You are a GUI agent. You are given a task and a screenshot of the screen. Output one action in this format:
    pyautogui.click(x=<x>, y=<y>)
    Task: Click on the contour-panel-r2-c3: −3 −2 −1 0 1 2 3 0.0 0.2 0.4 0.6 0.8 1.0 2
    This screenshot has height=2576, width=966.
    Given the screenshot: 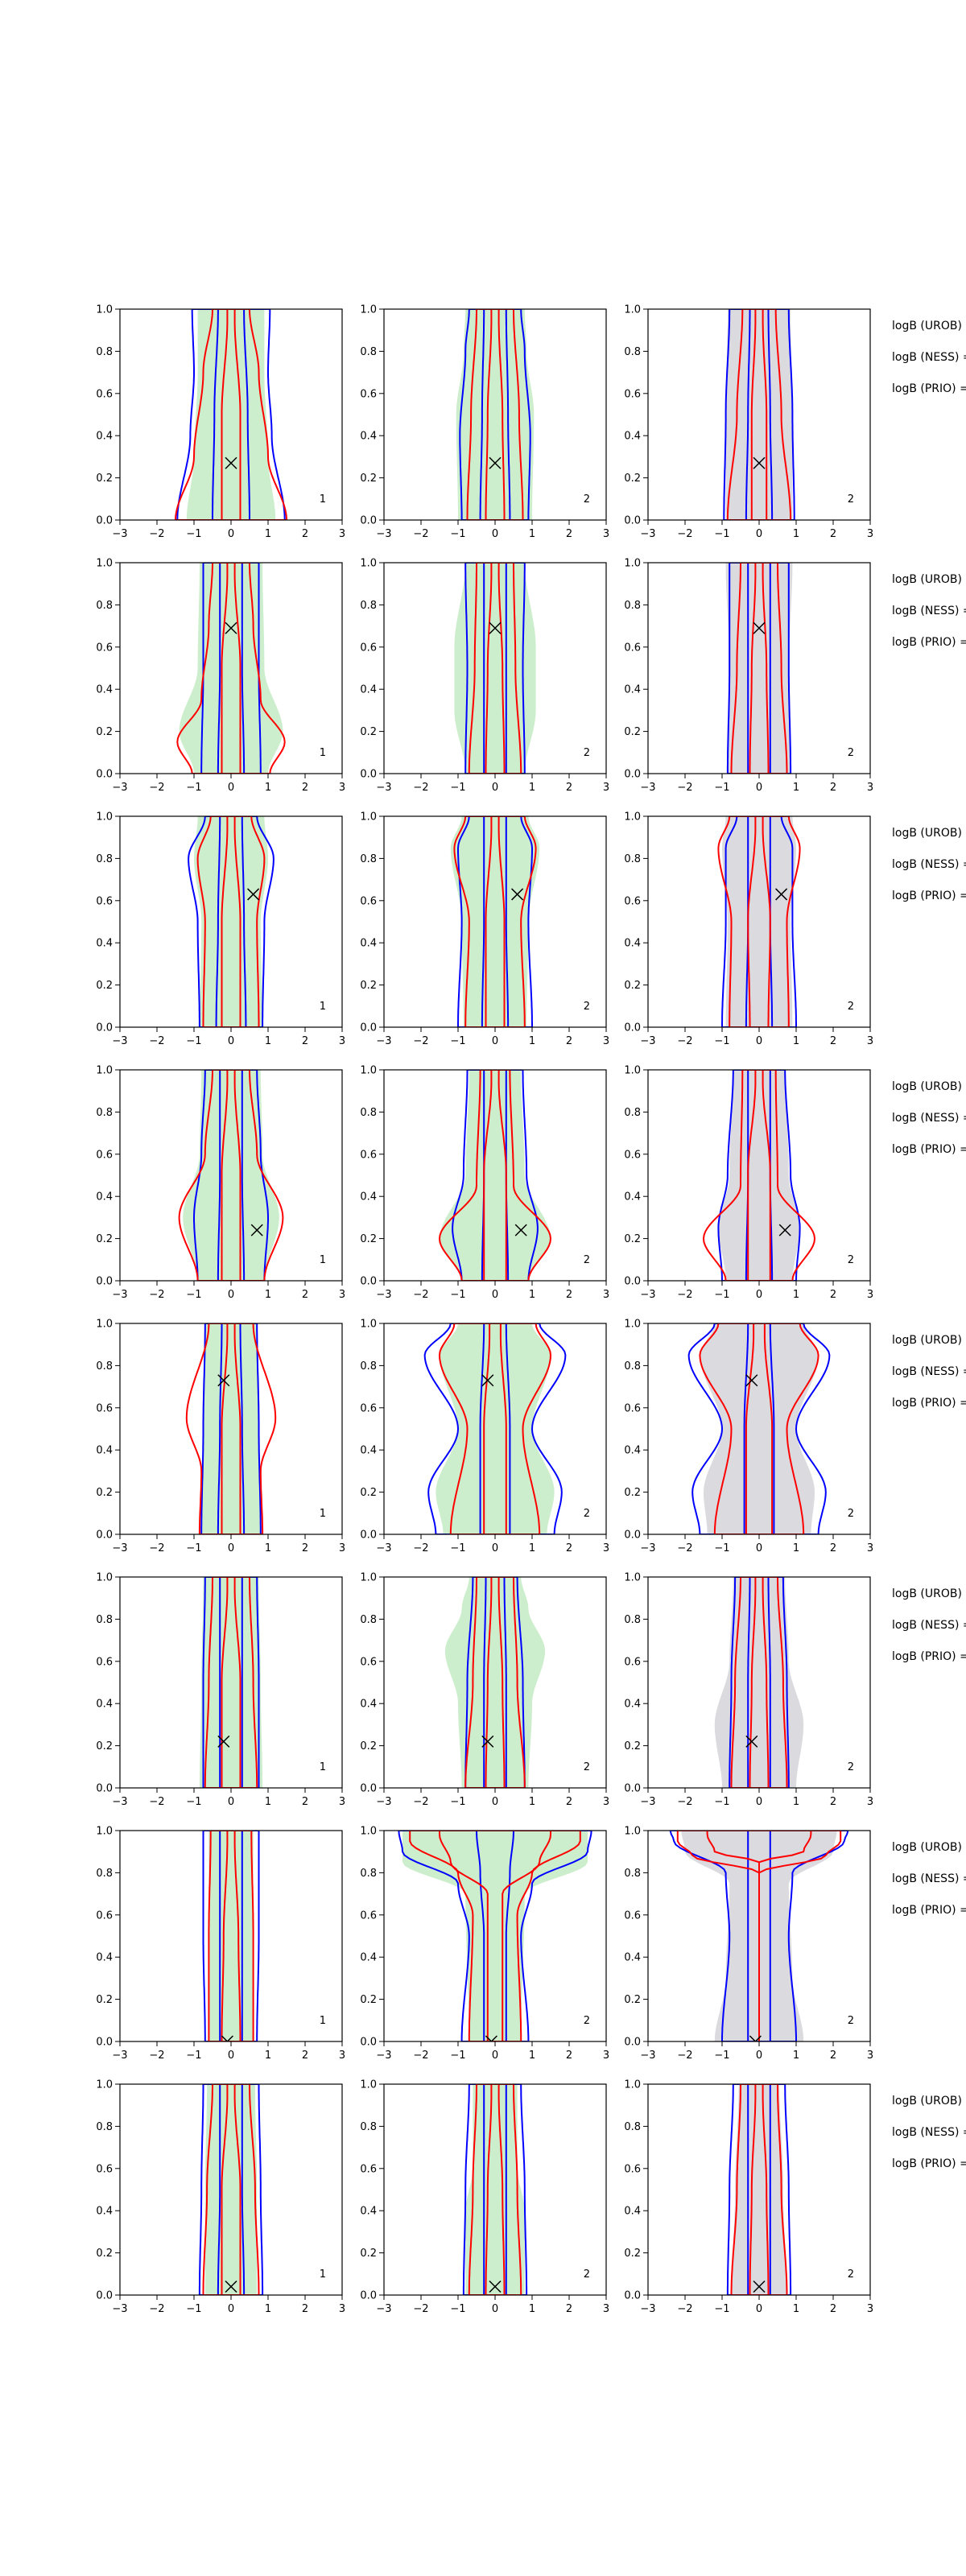 What is the action you would take?
    pyautogui.click(x=748, y=676)
    